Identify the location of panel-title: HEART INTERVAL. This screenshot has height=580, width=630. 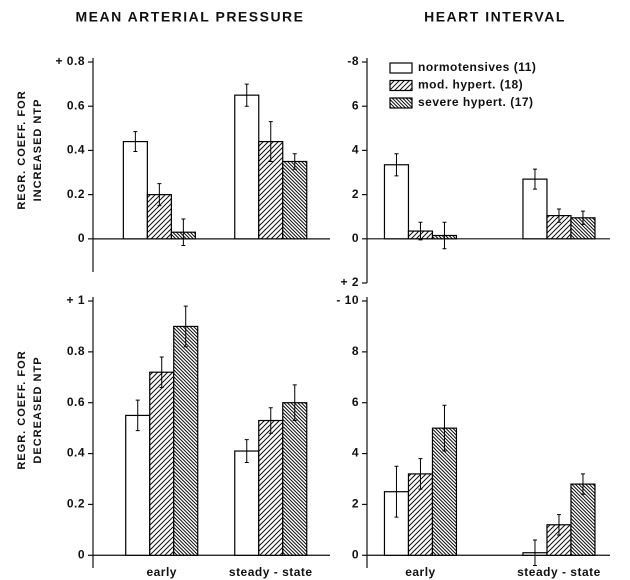
(495, 17).